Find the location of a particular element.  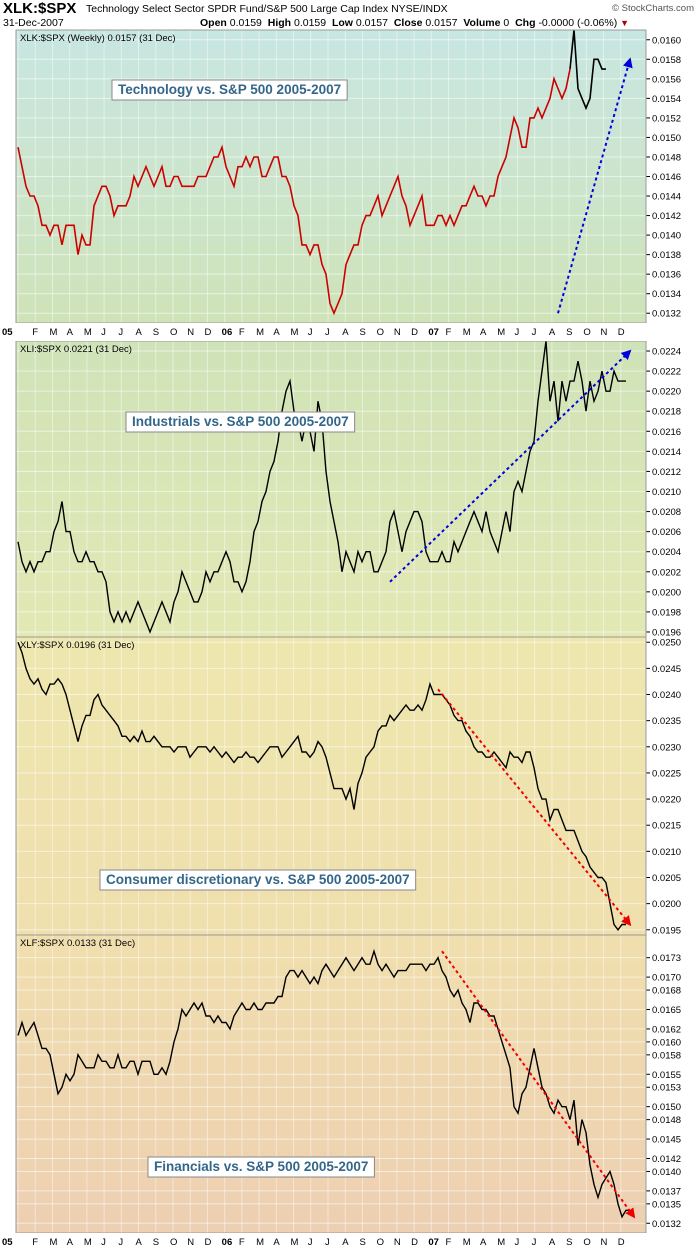

y-tick-label: 0.0216 is located at coordinates (666, 432).